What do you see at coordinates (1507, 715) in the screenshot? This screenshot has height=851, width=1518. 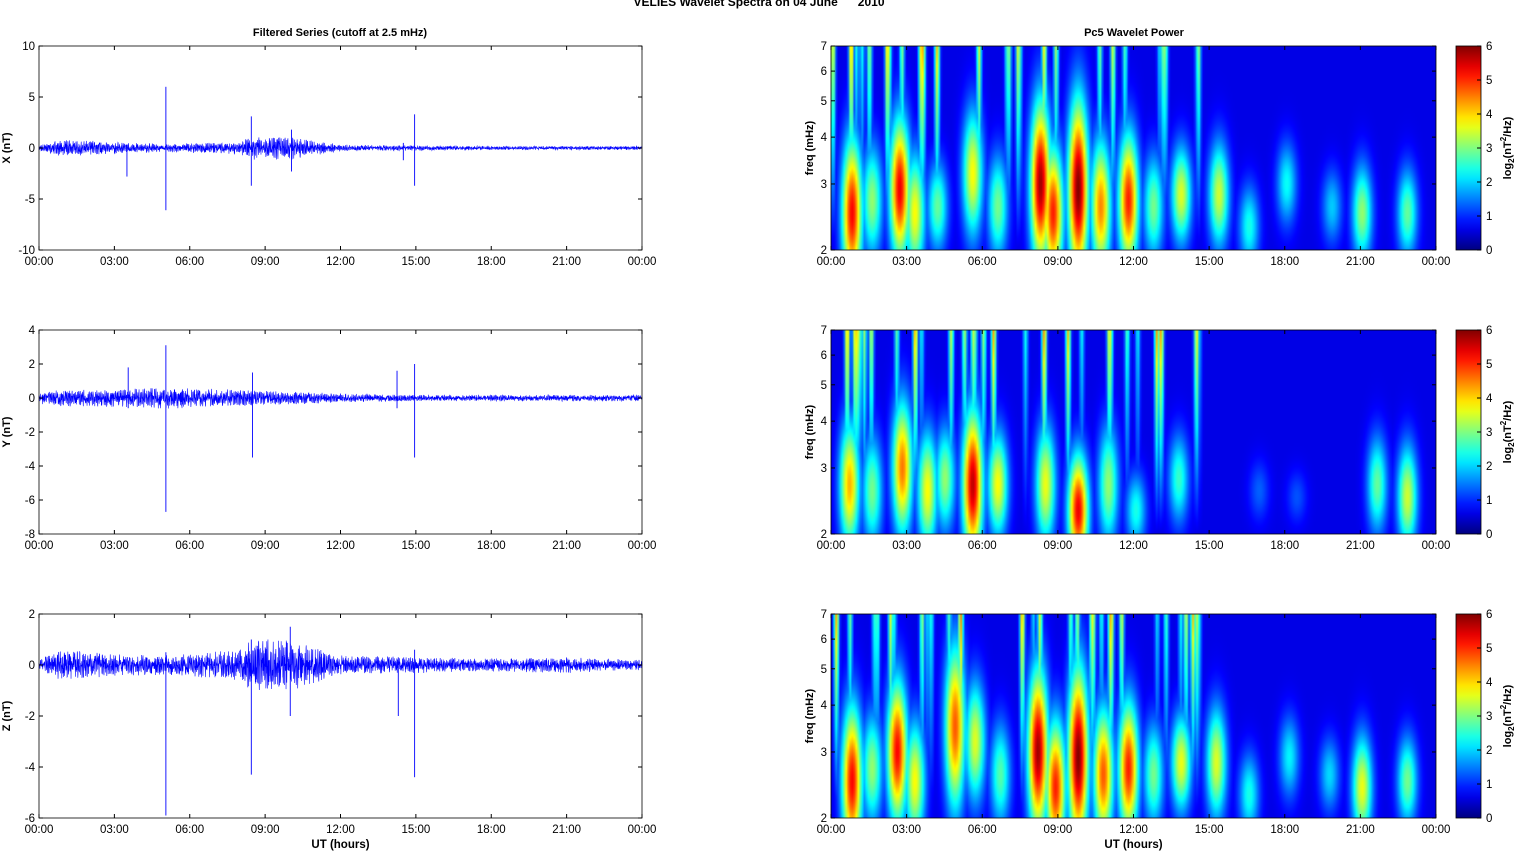 I see `z-wavelet-power-colorbar-label: log2(nT2/Hz)` at bounding box center [1507, 715].